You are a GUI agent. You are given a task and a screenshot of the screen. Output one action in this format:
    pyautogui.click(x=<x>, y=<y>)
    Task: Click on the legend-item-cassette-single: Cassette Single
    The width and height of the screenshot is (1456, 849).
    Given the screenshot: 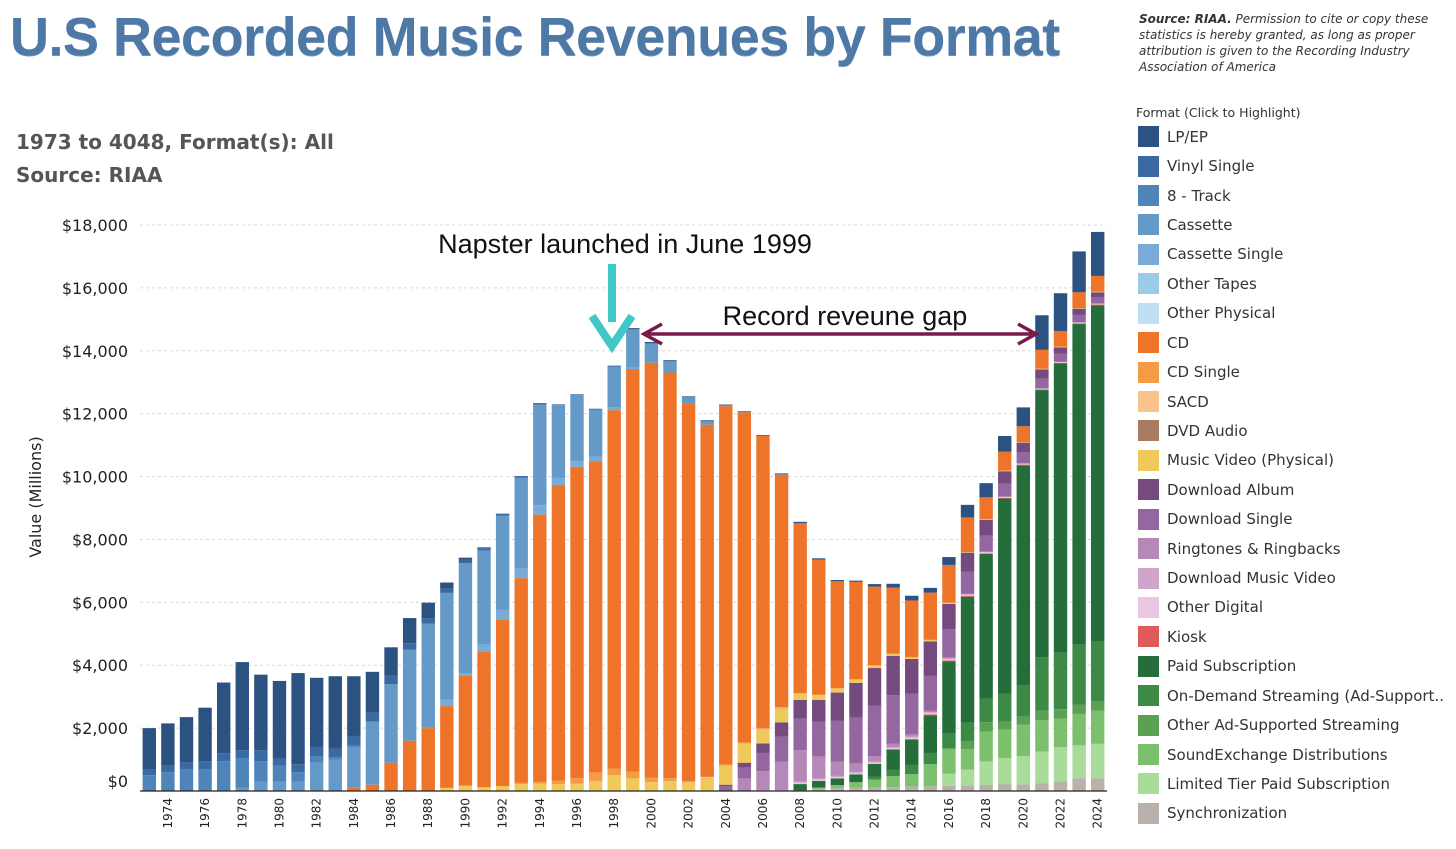 What is the action you would take?
    pyautogui.click(x=1294, y=254)
    